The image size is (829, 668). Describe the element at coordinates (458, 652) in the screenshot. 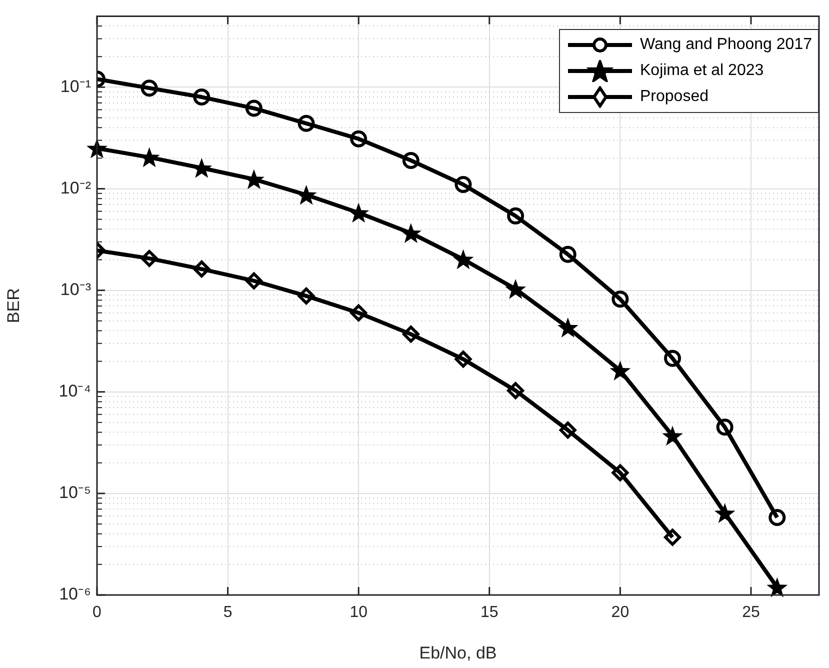

I see `x-axis-title: Eb/No, dB` at that location.